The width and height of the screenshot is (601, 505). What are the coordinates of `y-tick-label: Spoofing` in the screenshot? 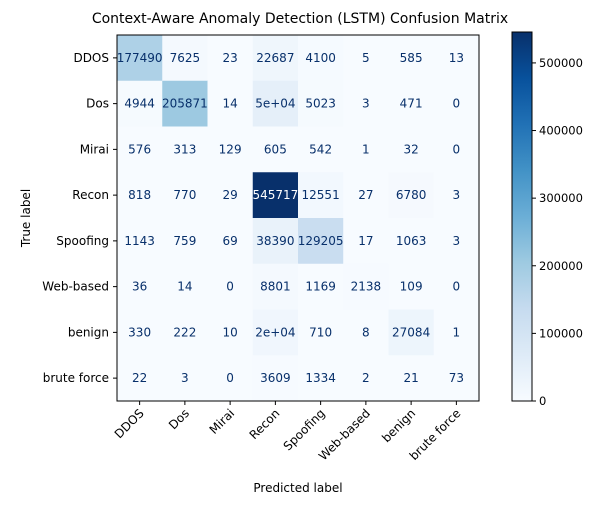 It's located at (82, 241).